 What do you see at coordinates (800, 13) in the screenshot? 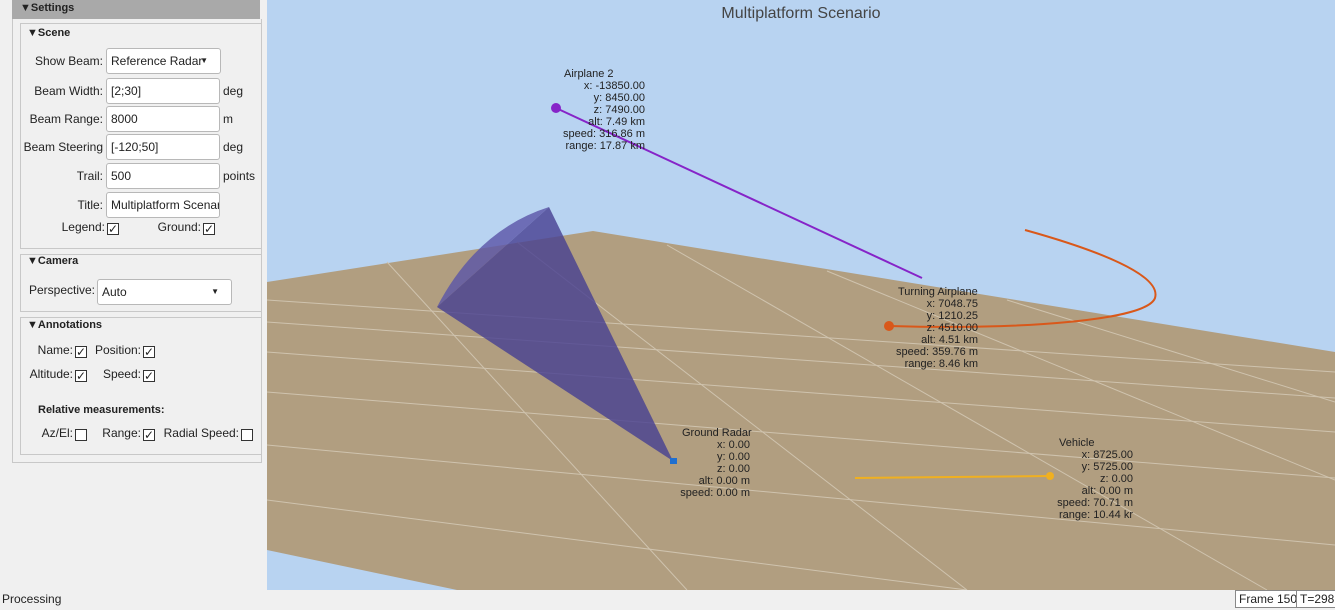
I see `scene-title: Multiplatform Scenario` at bounding box center [800, 13].